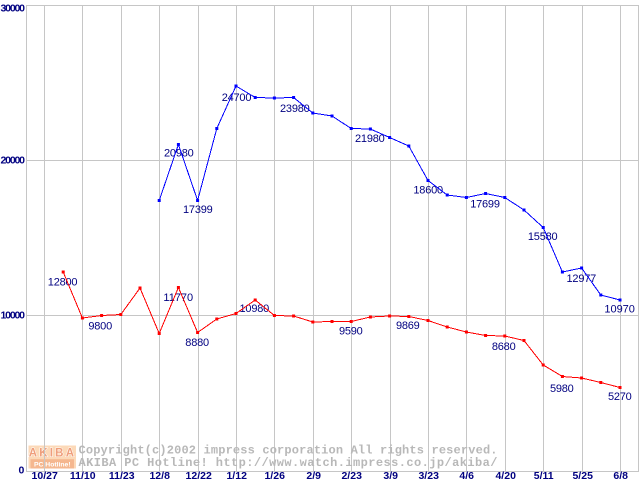  What do you see at coordinates (466, 475) in the screenshot?
I see `svg-text: 4/6` at bounding box center [466, 475].